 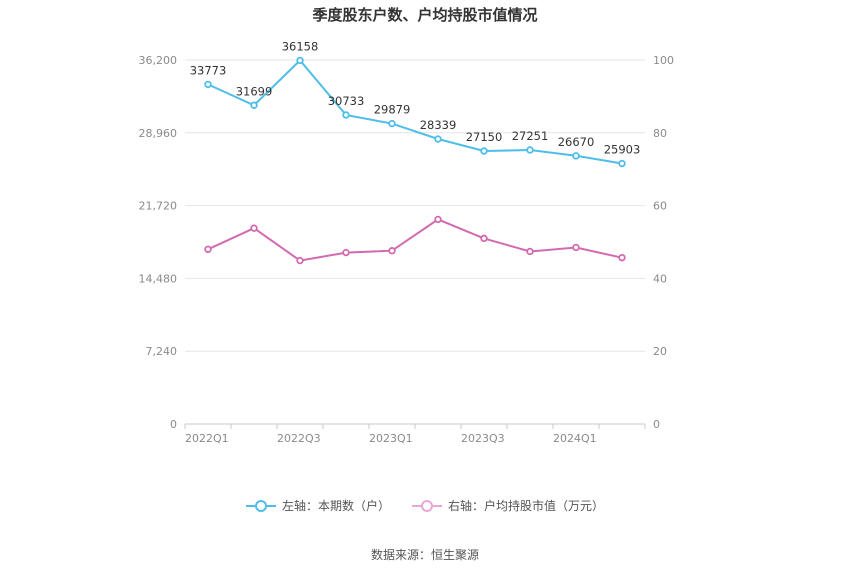 I want to click on legend: 左轴：本期数（户） 右轴：户均持股市值（万元）, so click(x=425, y=505).